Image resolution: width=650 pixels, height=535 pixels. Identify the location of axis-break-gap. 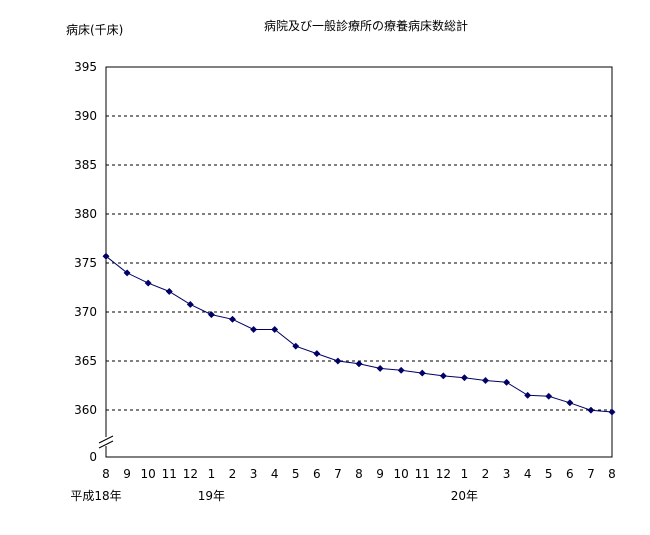
(106, 441).